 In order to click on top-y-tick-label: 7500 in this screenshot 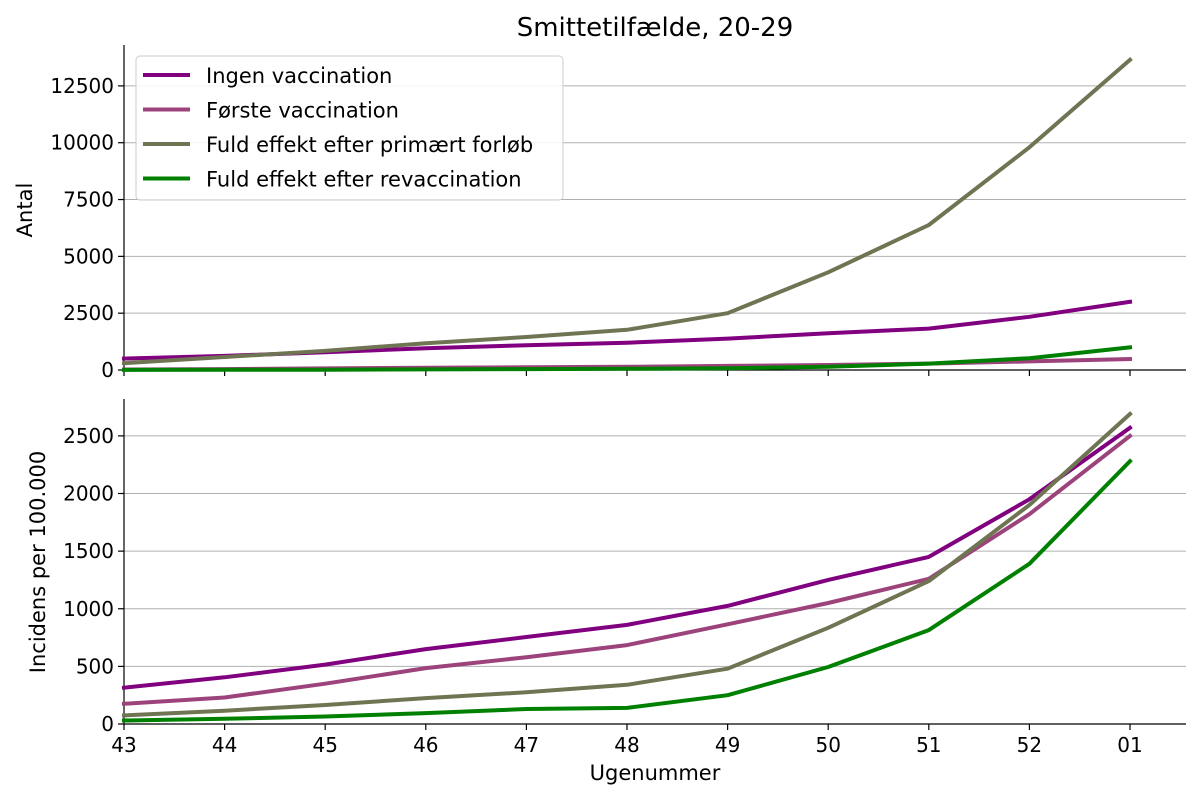, I will do `click(88, 200)`.